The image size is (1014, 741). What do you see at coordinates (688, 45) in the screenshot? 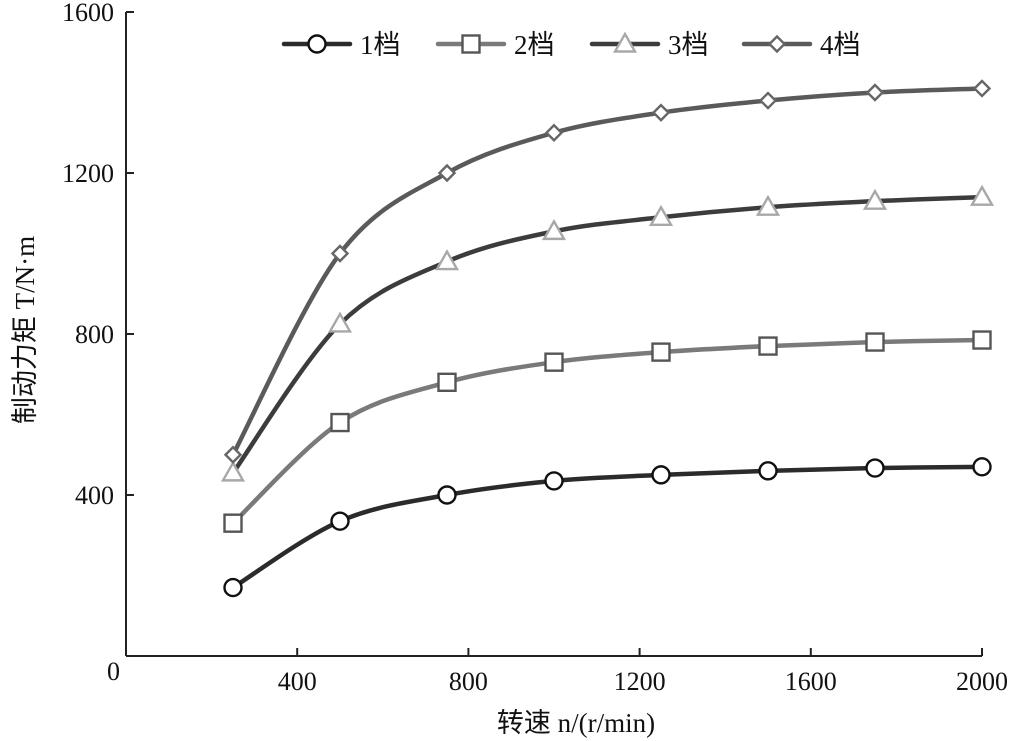
I see `legend-label: 3档` at bounding box center [688, 45].